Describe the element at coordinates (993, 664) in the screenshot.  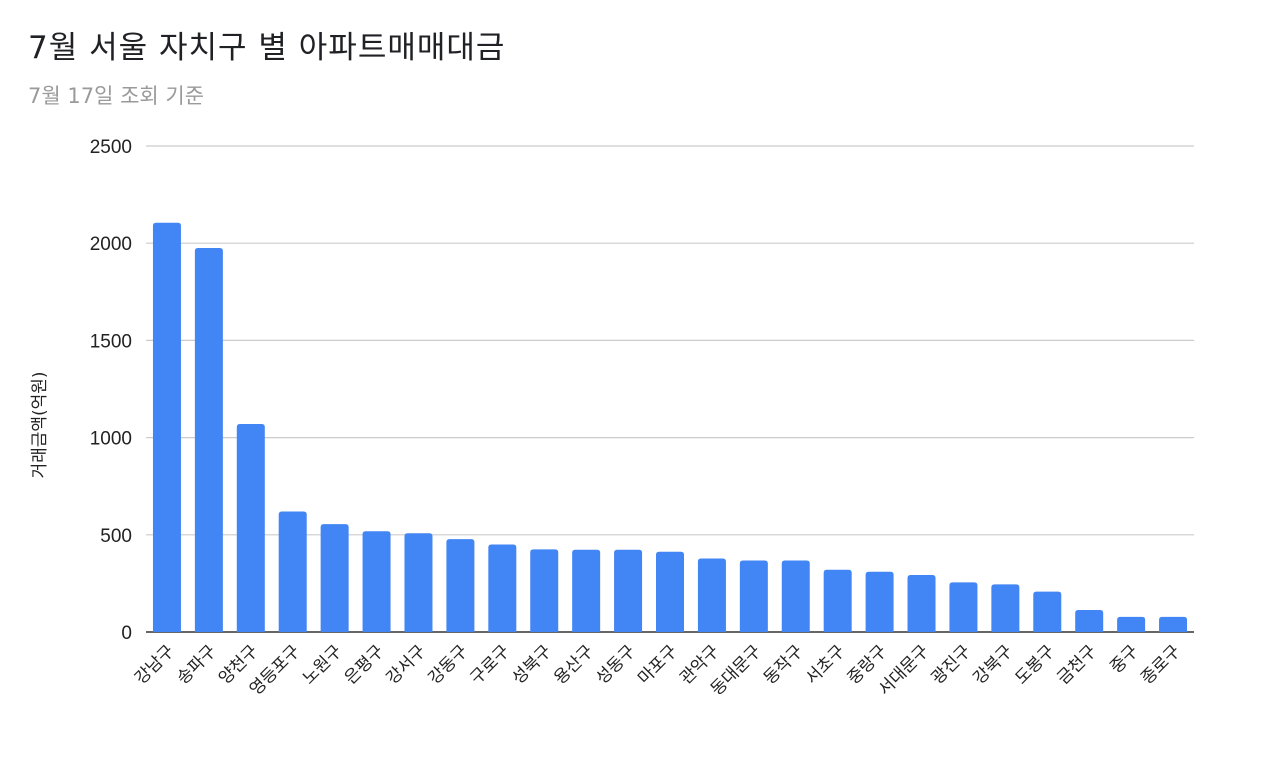
I see `x-category-label: 강북구` at that location.